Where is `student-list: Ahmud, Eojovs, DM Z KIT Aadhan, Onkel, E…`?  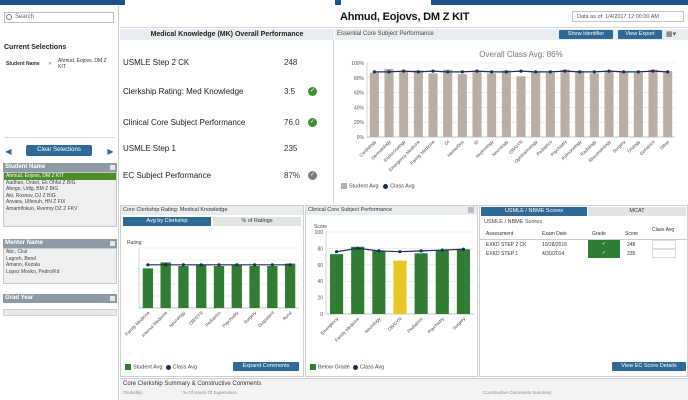
student-list: Ahmud, Eojovs, DM Z KIT Aadhan, Onkel, E… is located at coordinates (60, 199).